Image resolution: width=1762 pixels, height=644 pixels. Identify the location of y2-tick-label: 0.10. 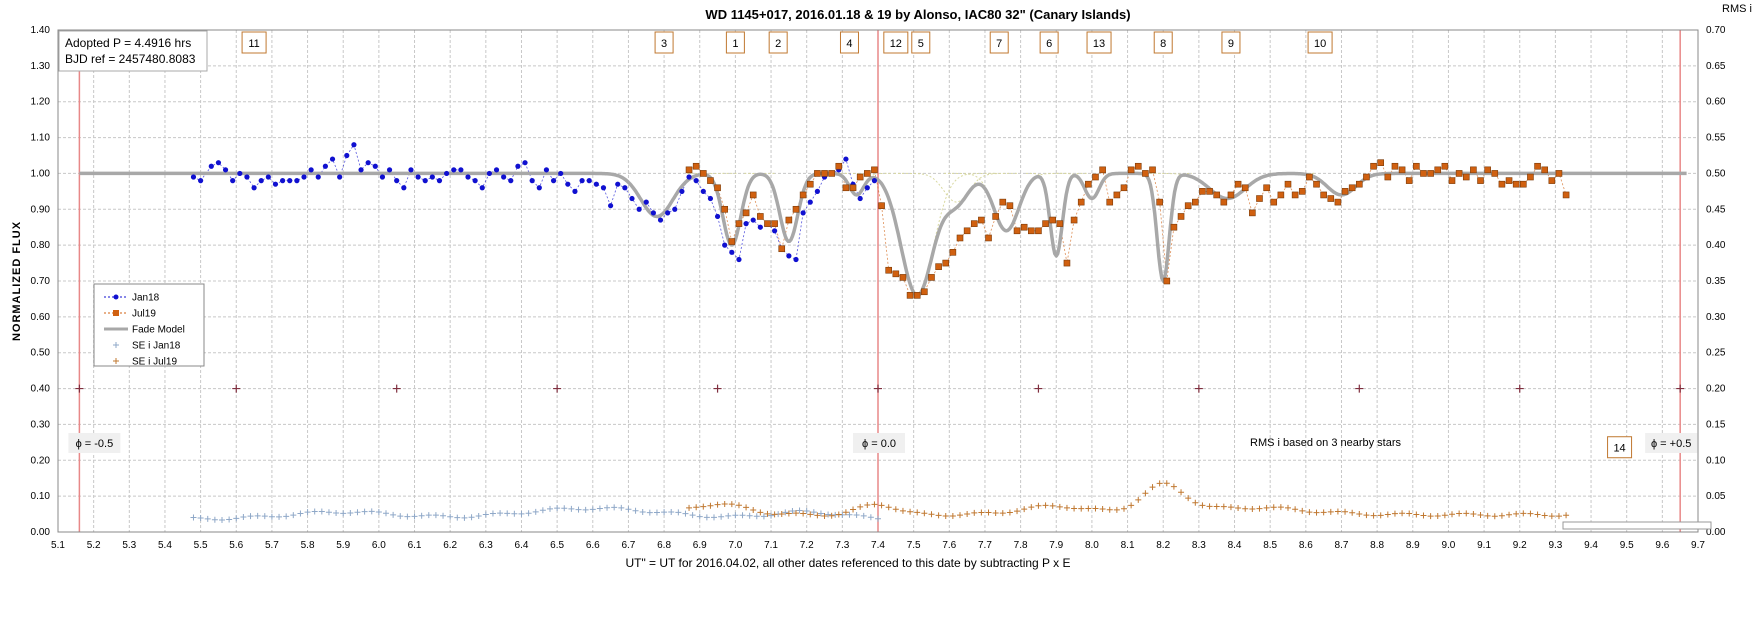
(1716, 460).